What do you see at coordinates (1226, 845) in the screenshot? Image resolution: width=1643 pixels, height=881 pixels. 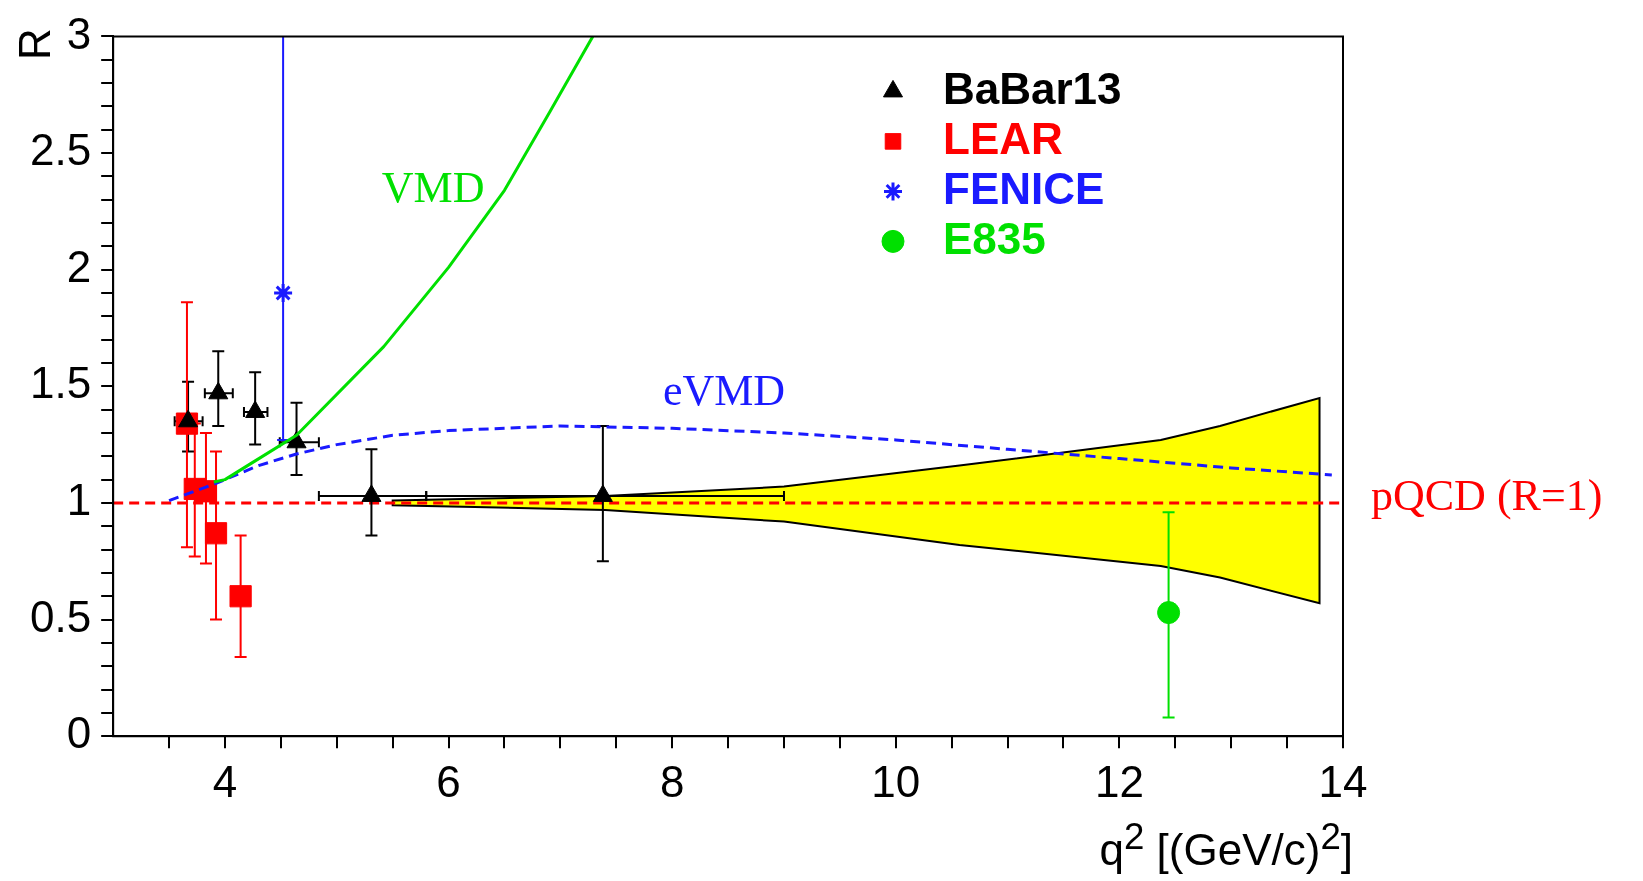 I see `x-axis-title: q$^{2}$ [(GeV/c)$^{2}$]` at bounding box center [1226, 845].